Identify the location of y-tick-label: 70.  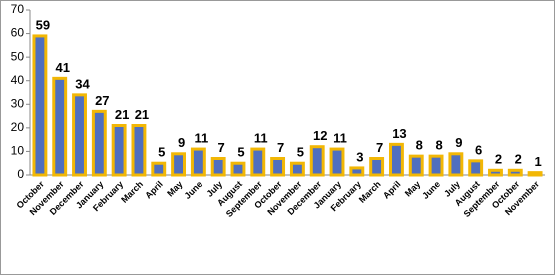
(18, 9).